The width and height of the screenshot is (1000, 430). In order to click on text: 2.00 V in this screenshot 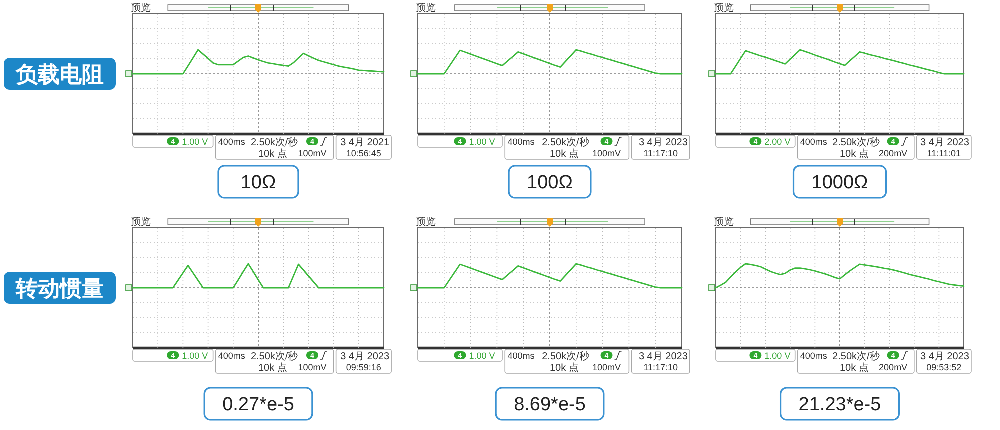, I will do `click(777, 141)`.